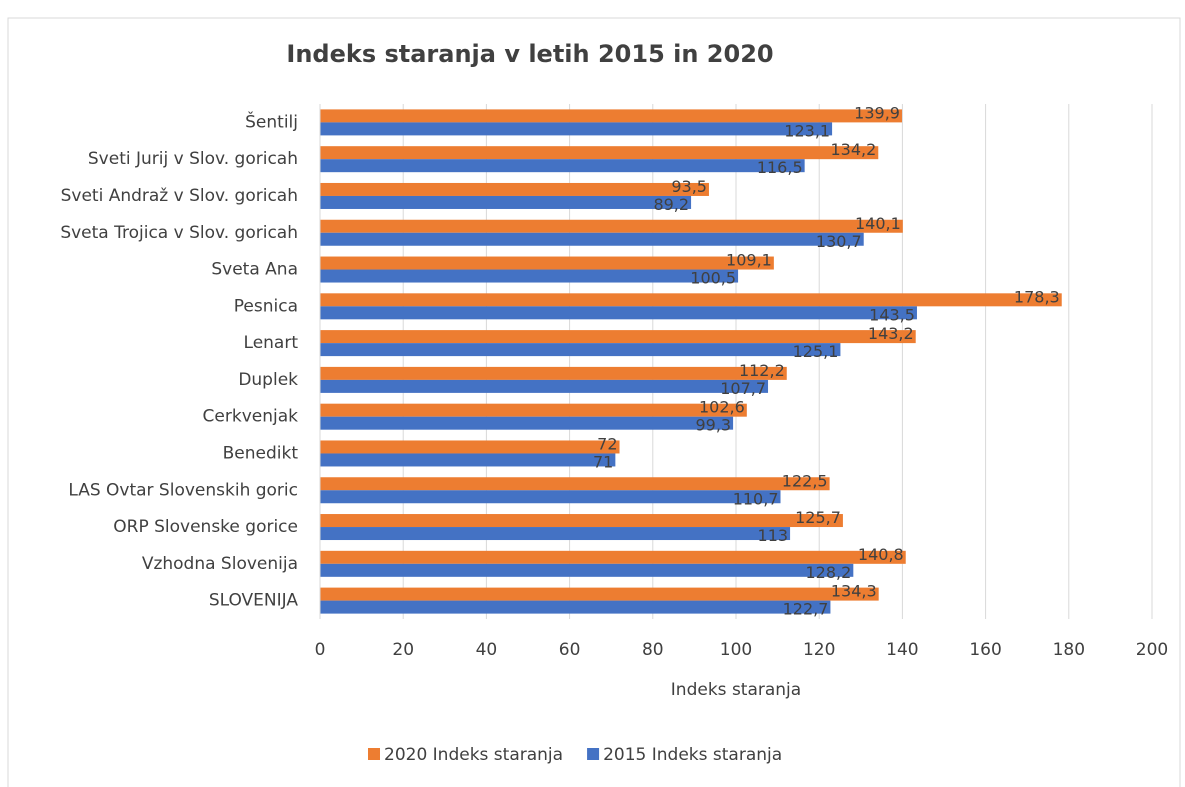 The image size is (1185, 787). I want to click on data-label: 100,5, so click(713, 278).